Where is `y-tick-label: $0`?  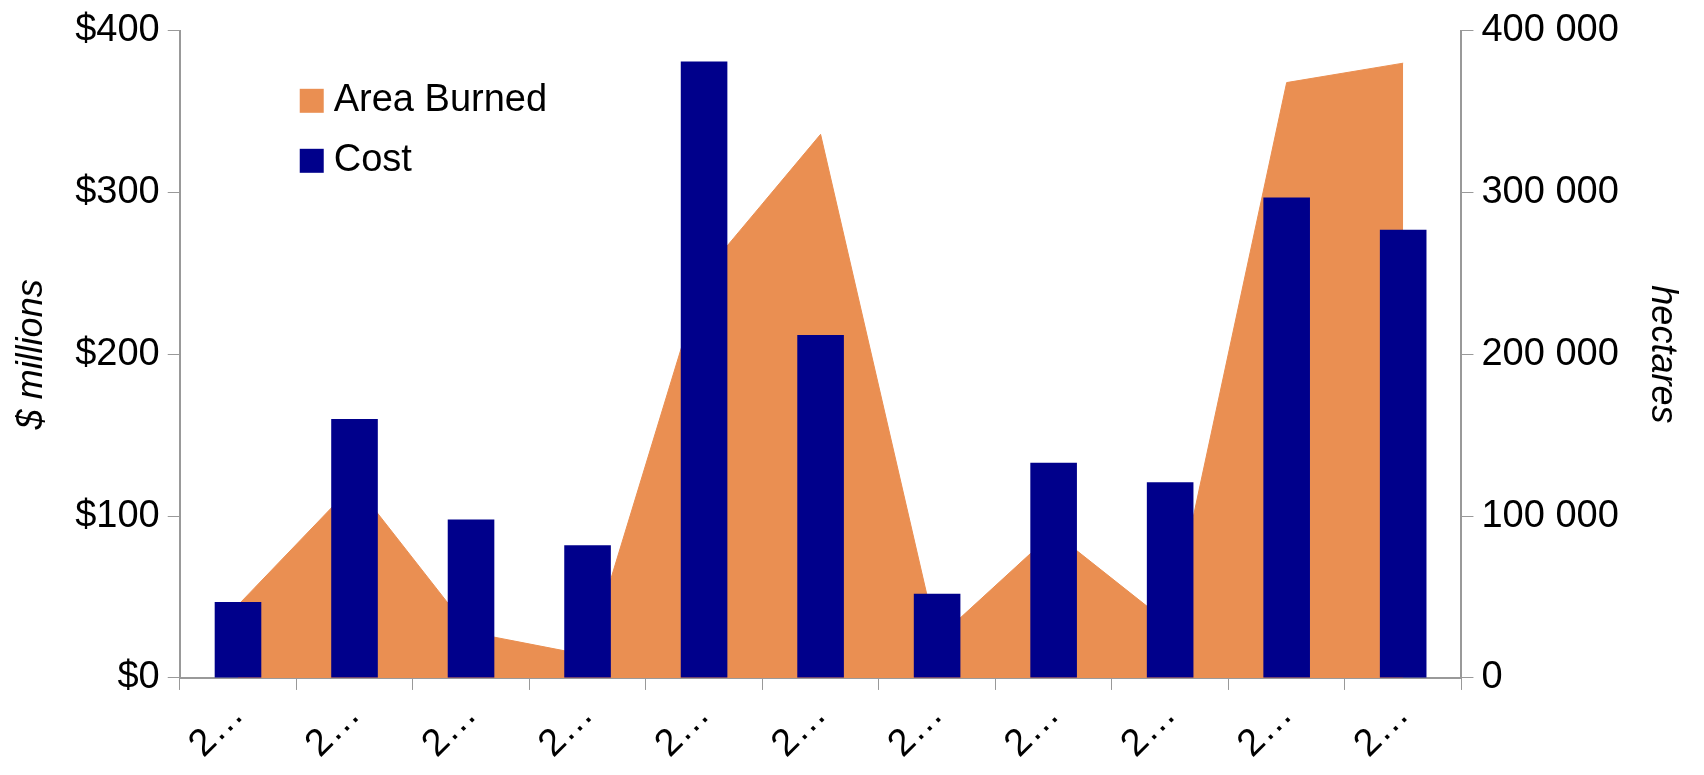
y-tick-label: $0 is located at coordinates (138, 675).